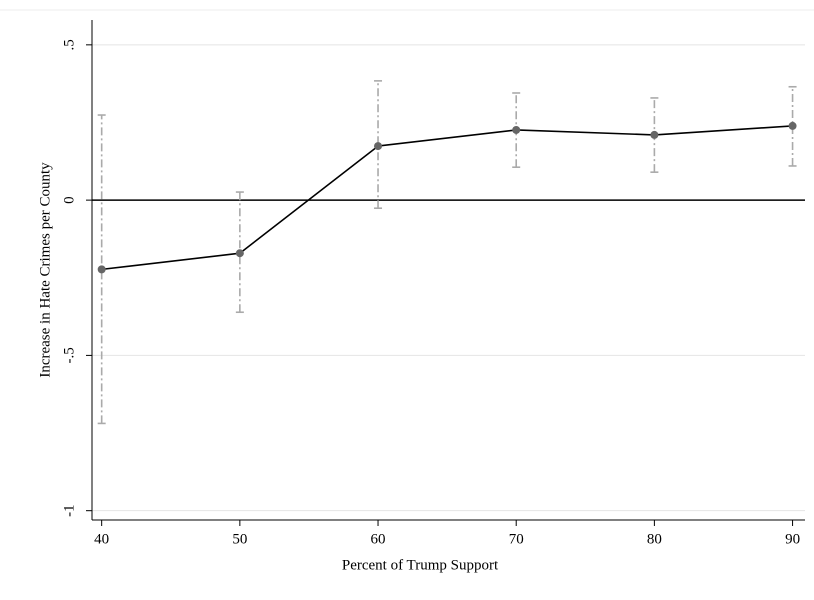 The height and width of the screenshot is (600, 814). What do you see at coordinates (69, 510) in the screenshot?
I see `y-tick-label: -1` at bounding box center [69, 510].